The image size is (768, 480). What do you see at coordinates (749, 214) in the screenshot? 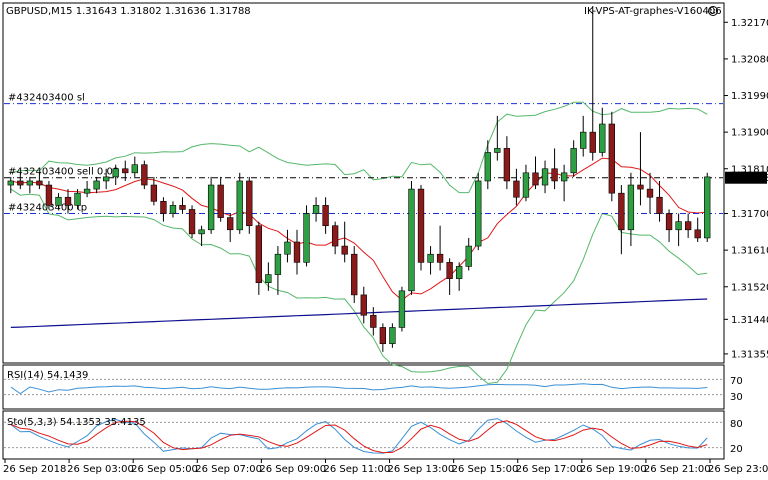
I see `price-tick-label: 1.31700` at bounding box center [749, 214].